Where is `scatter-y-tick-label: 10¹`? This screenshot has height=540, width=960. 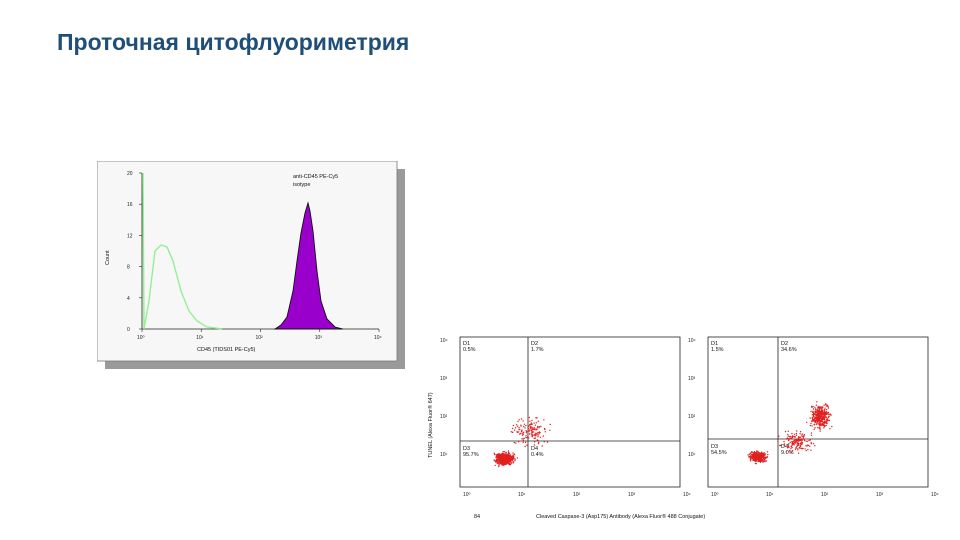 scatter-y-tick-label: 10¹ is located at coordinates (692, 455).